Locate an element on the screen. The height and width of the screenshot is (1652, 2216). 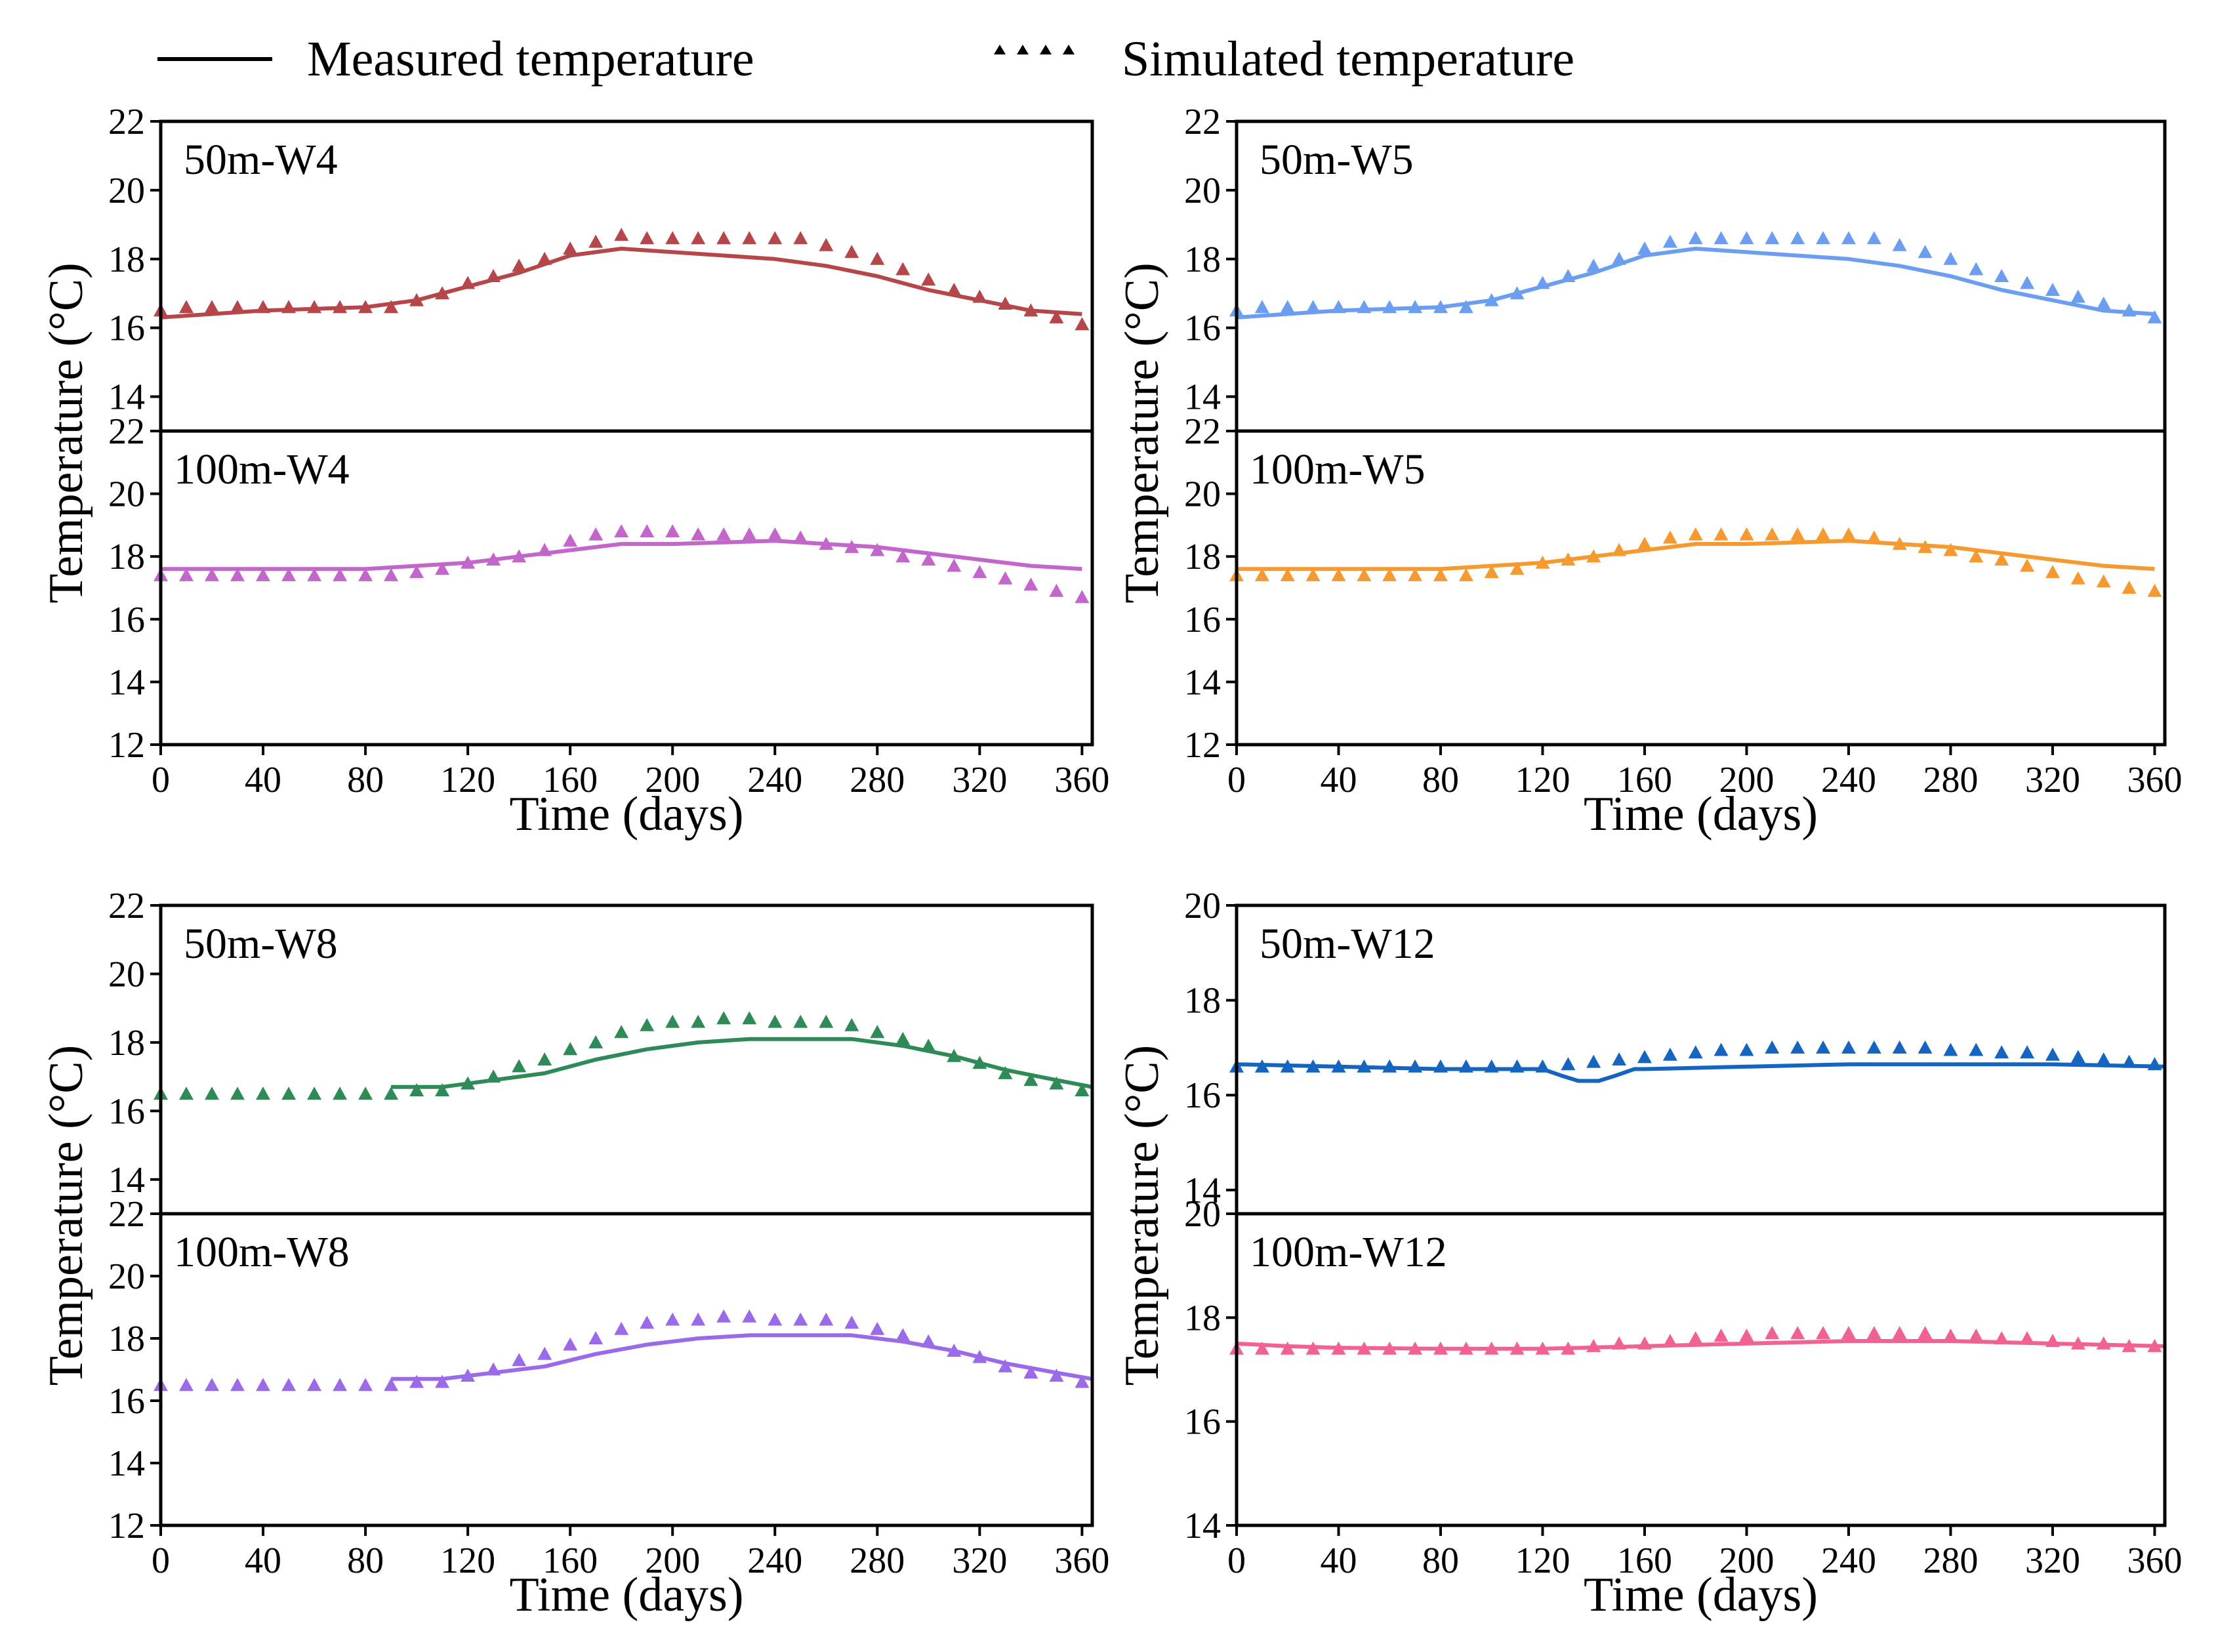
x-axis-label: Time (days) is located at coordinates (1701, 814).